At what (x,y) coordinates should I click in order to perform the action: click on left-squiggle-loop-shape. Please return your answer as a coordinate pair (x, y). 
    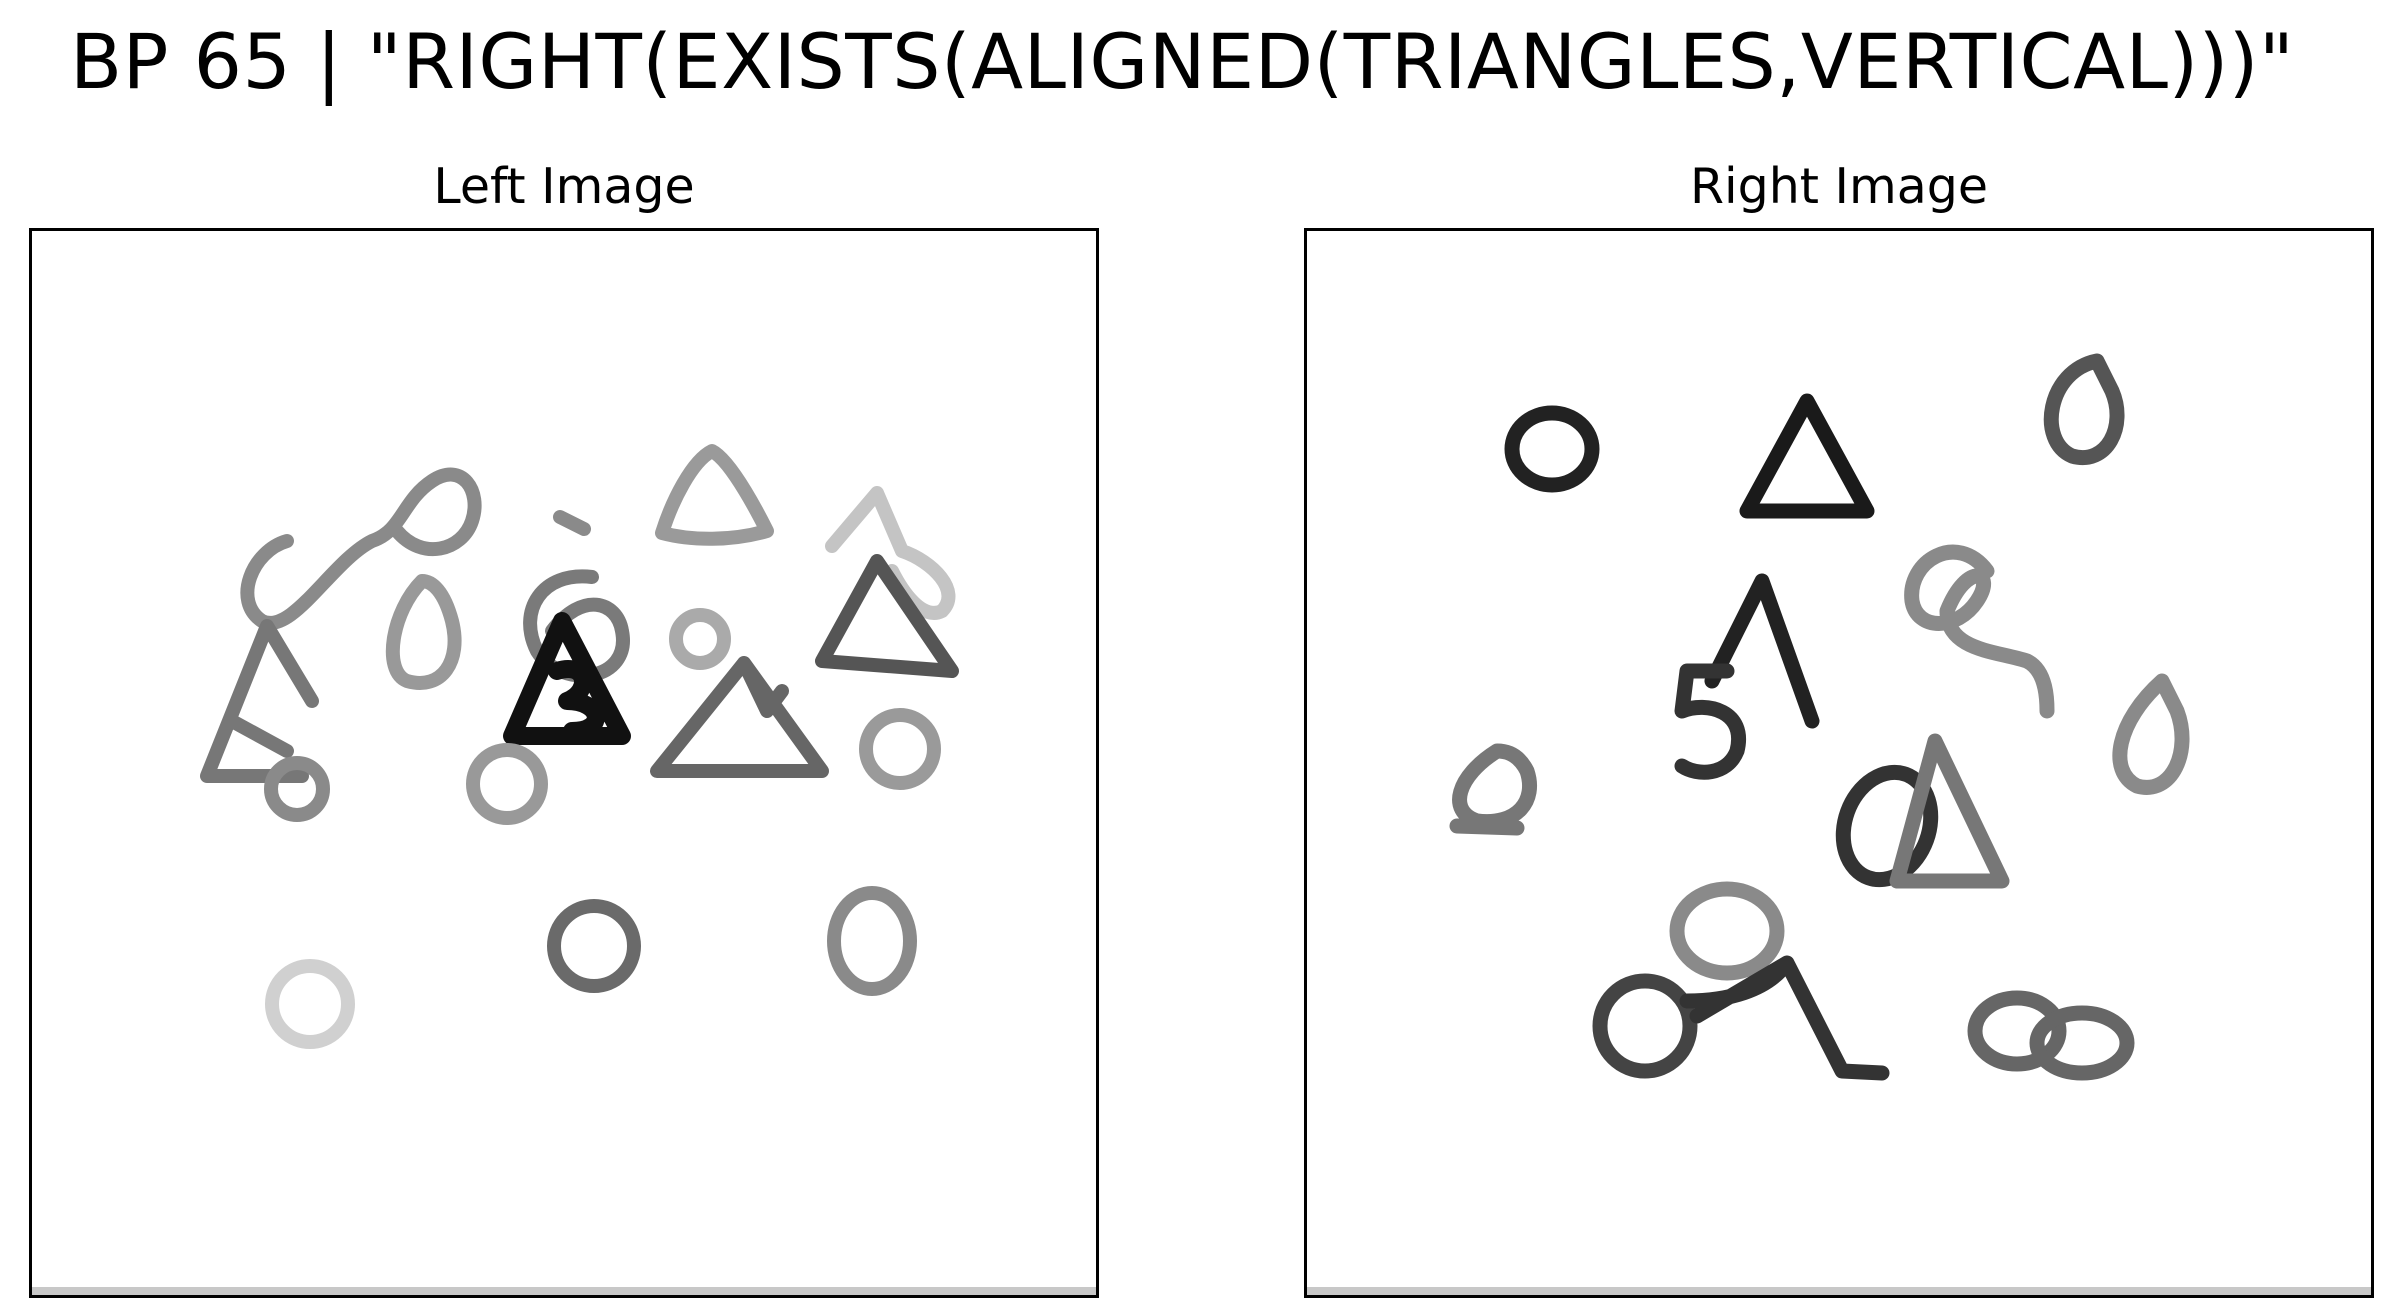
    Looking at the image, I should click on (361, 548).